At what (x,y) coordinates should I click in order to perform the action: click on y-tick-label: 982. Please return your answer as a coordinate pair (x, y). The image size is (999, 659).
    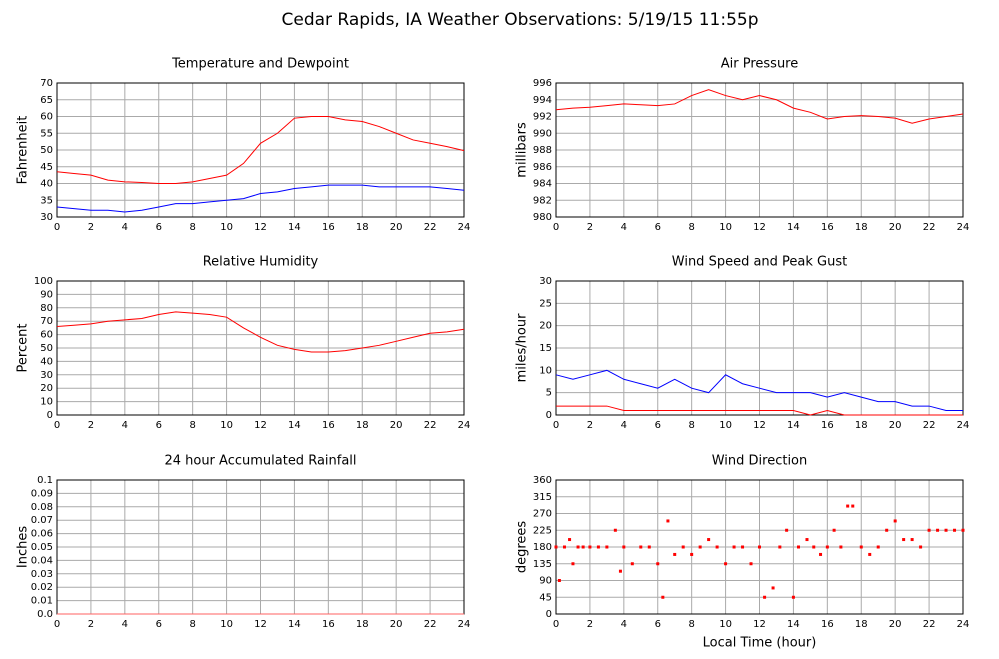
    Looking at the image, I should click on (542, 200).